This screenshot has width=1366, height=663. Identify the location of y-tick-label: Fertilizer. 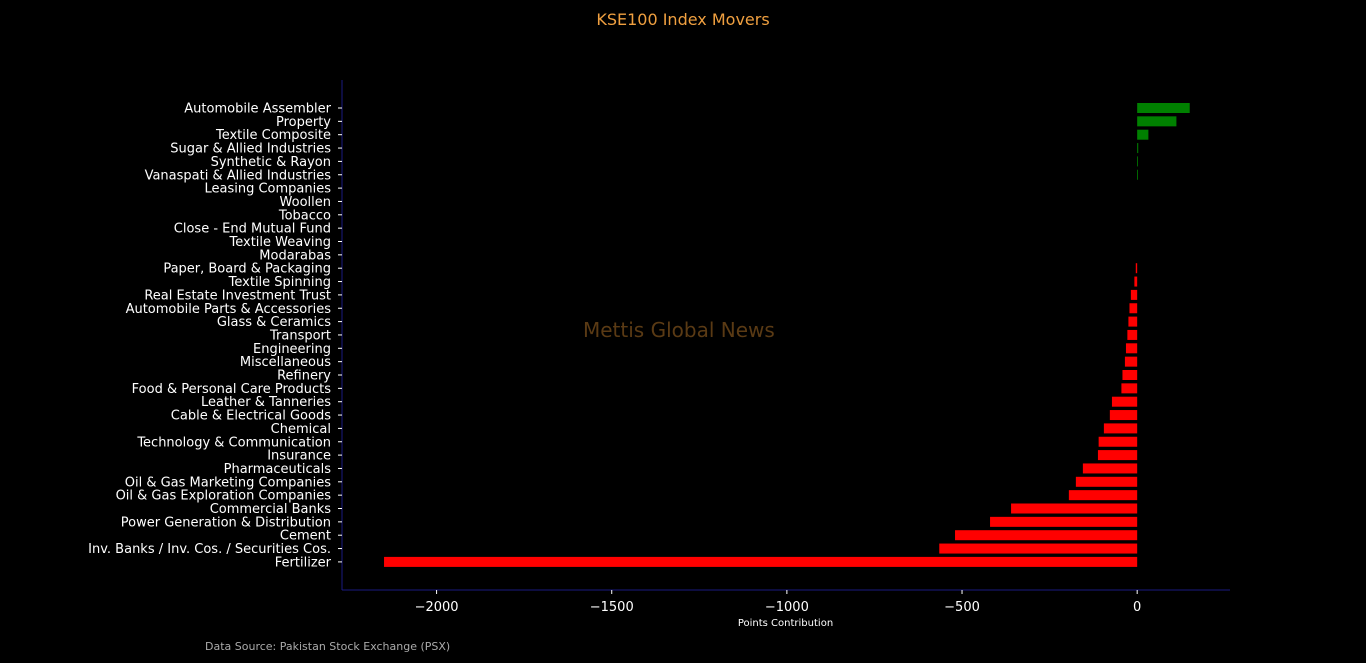
(303, 562).